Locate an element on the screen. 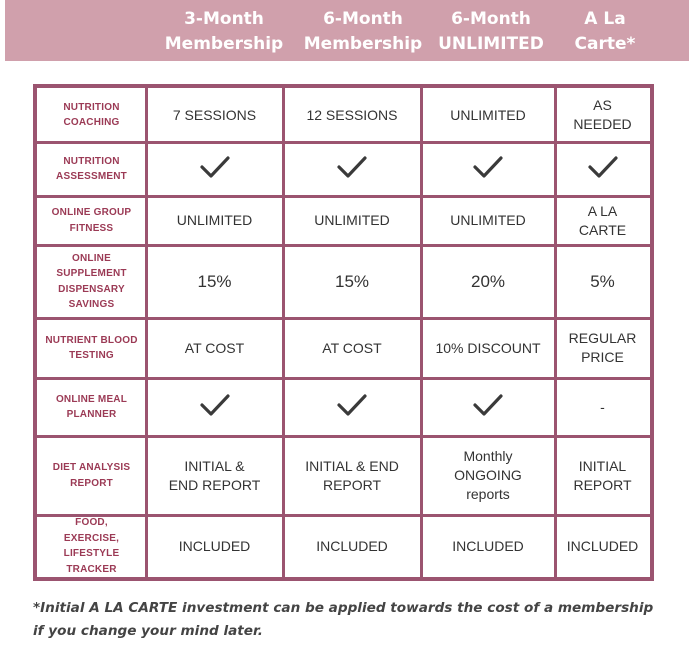 This screenshot has width=689, height=650. header-line: UNLIMITED is located at coordinates (491, 44).